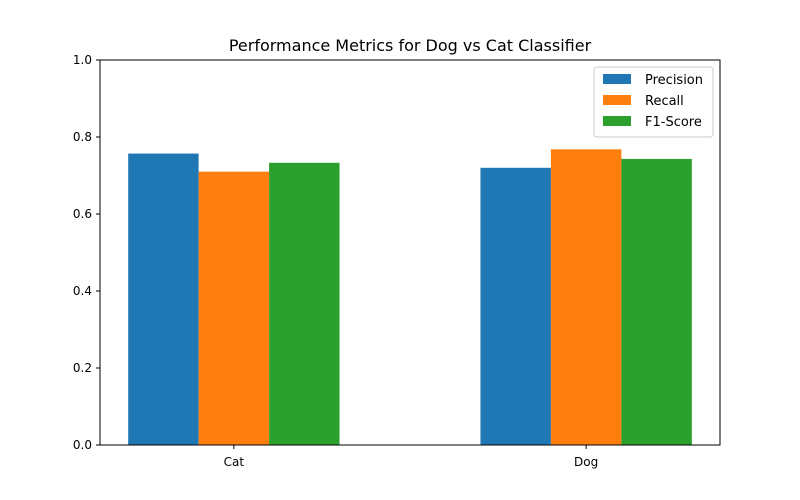  What do you see at coordinates (674, 80) in the screenshot?
I see `legend-label: Precision` at bounding box center [674, 80].